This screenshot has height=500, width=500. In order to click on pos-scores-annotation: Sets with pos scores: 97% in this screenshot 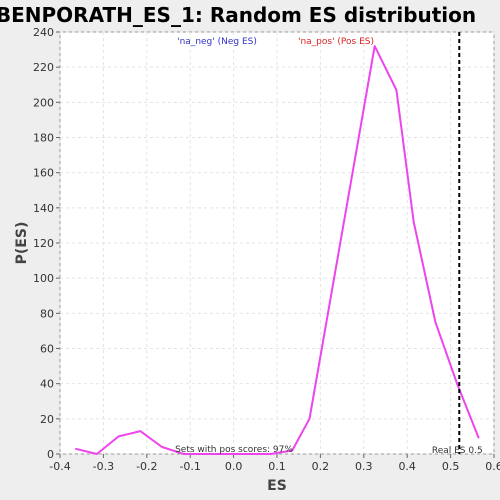, I will do `click(234, 450)`.